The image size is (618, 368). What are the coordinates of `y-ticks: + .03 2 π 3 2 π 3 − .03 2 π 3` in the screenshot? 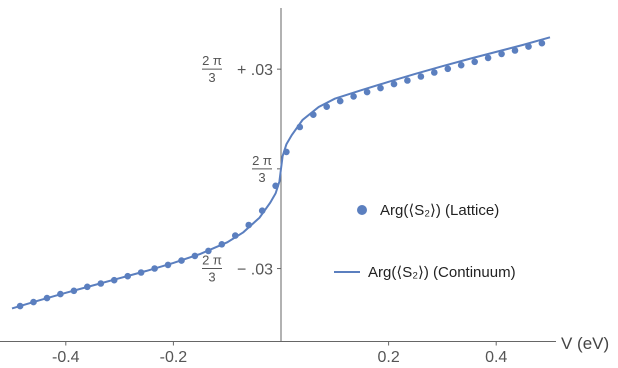 It's located at (241, 169).